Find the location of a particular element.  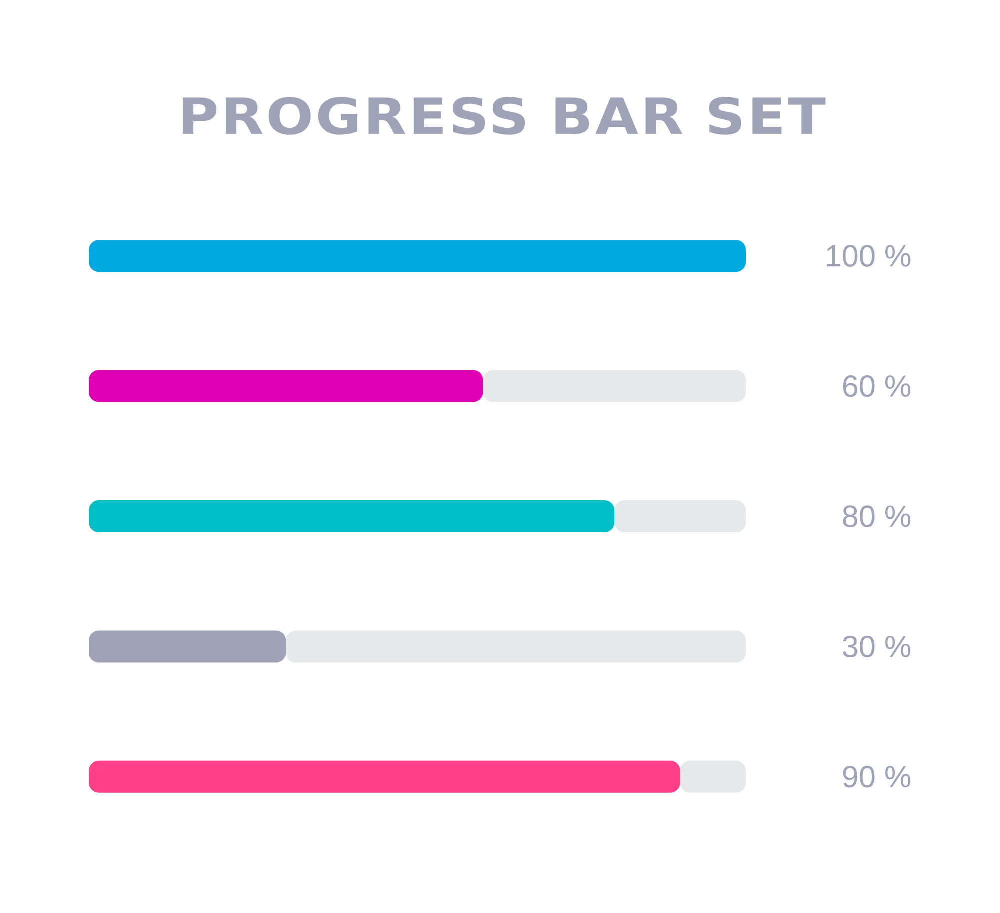

data-label: 100 % is located at coordinates (869, 256).